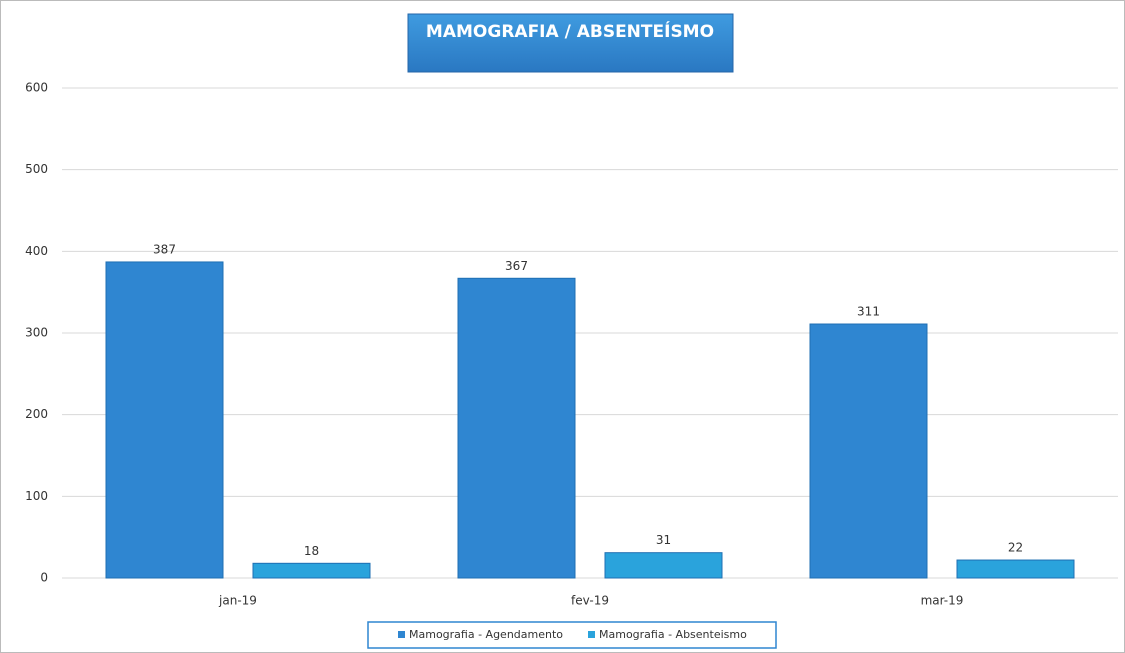  I want to click on data-label: 31, so click(663, 540).